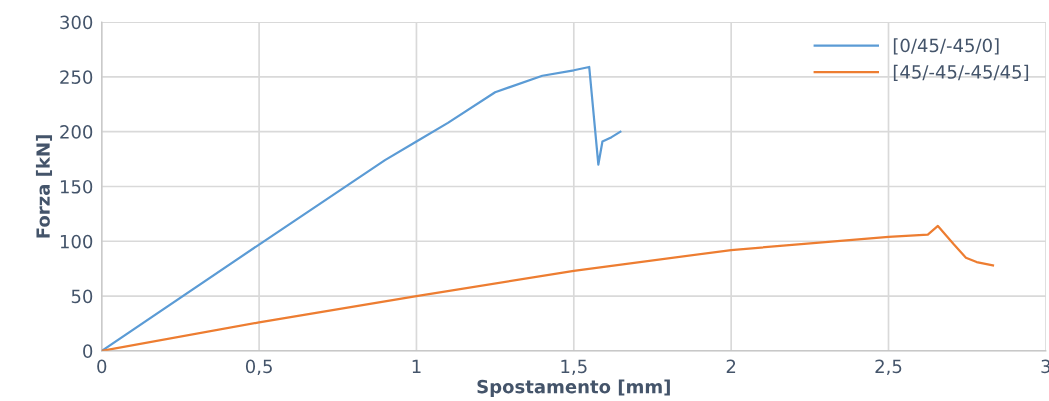  Describe the element at coordinates (573, 388) in the screenshot. I see `x-axis-title: Spostamento [mm]` at that location.